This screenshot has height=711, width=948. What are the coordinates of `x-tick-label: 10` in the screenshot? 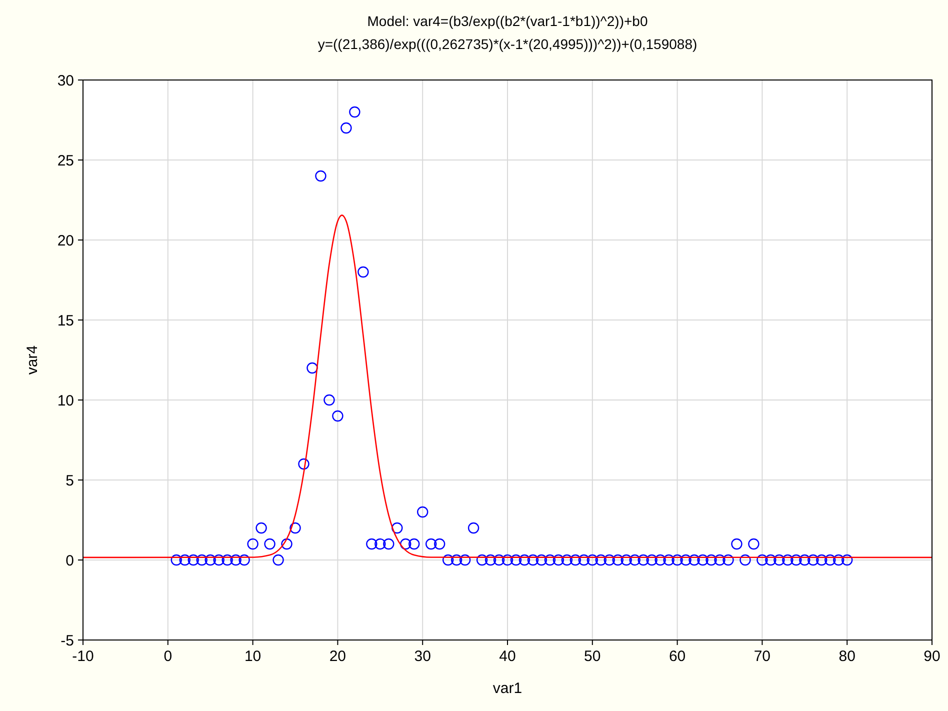 It's located at (253, 656).